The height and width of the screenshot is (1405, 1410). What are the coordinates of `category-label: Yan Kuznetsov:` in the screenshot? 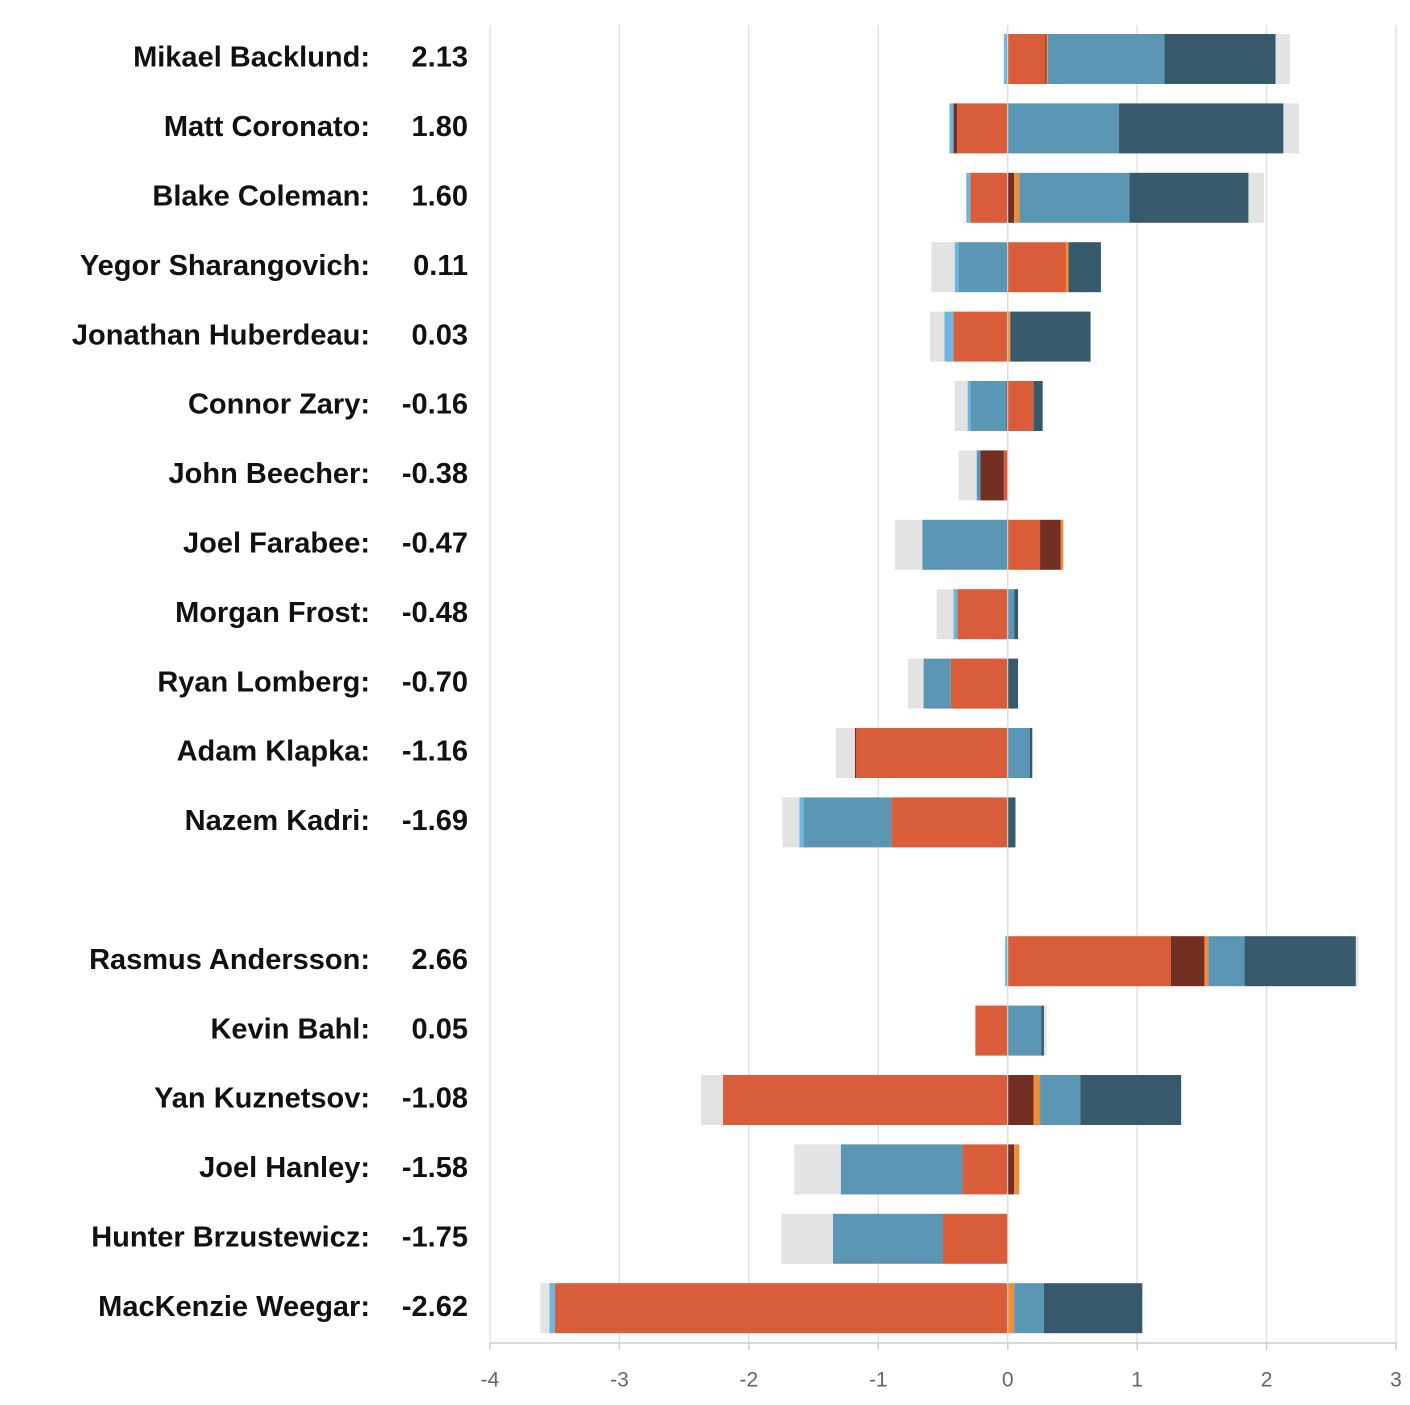 It's located at (262, 1099).